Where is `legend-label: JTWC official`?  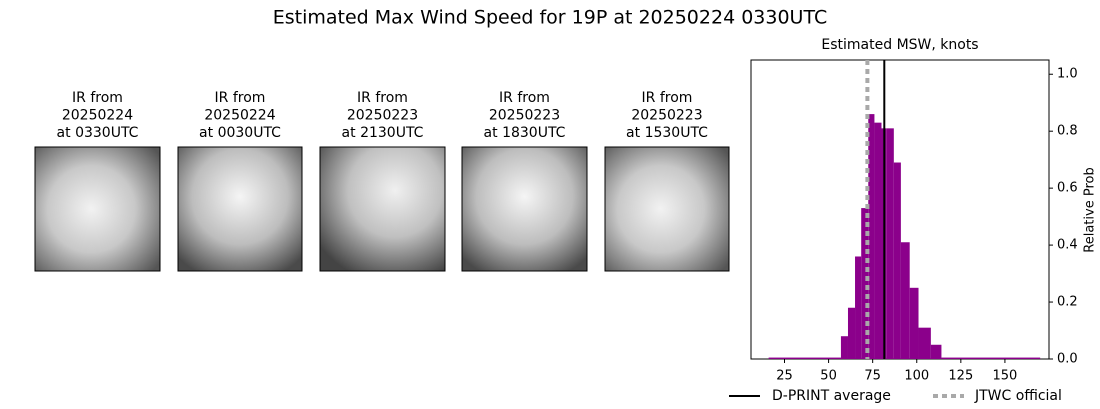 legend-label: JTWC official is located at coordinates (1018, 396).